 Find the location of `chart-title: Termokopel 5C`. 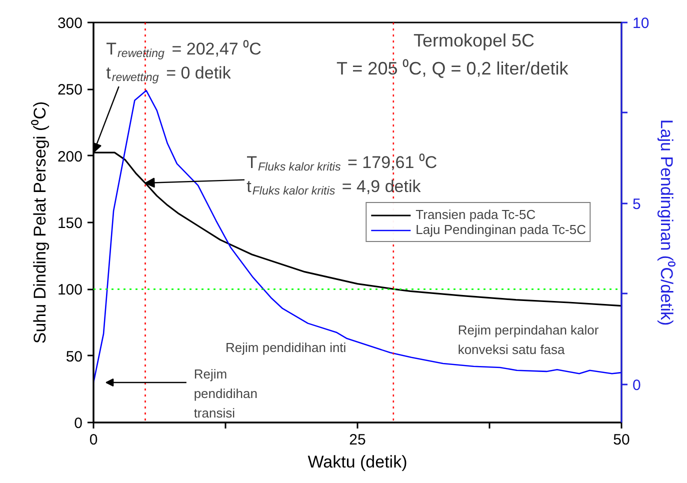

chart-title: Termokopel 5C is located at coordinates (474, 40).